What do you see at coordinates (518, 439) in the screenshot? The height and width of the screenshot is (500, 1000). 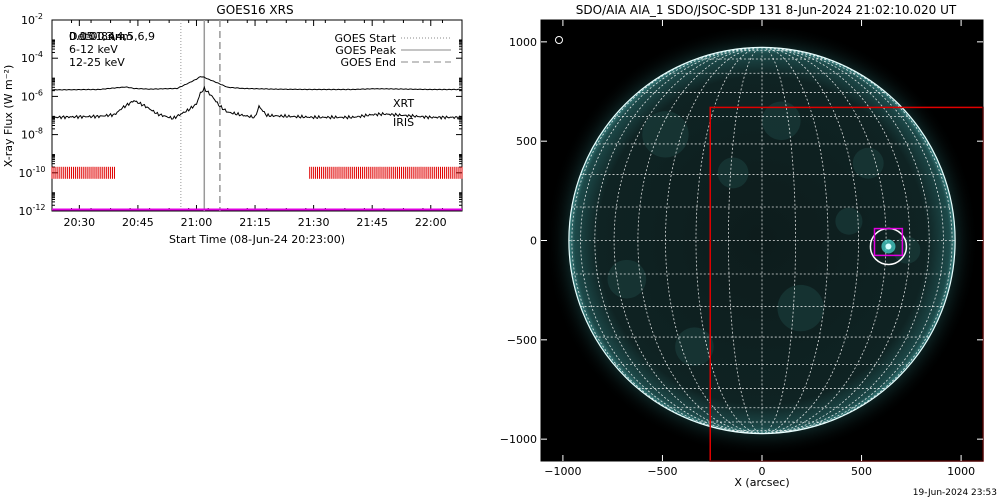 I see `y-tick-label: −1000` at bounding box center [518, 439].